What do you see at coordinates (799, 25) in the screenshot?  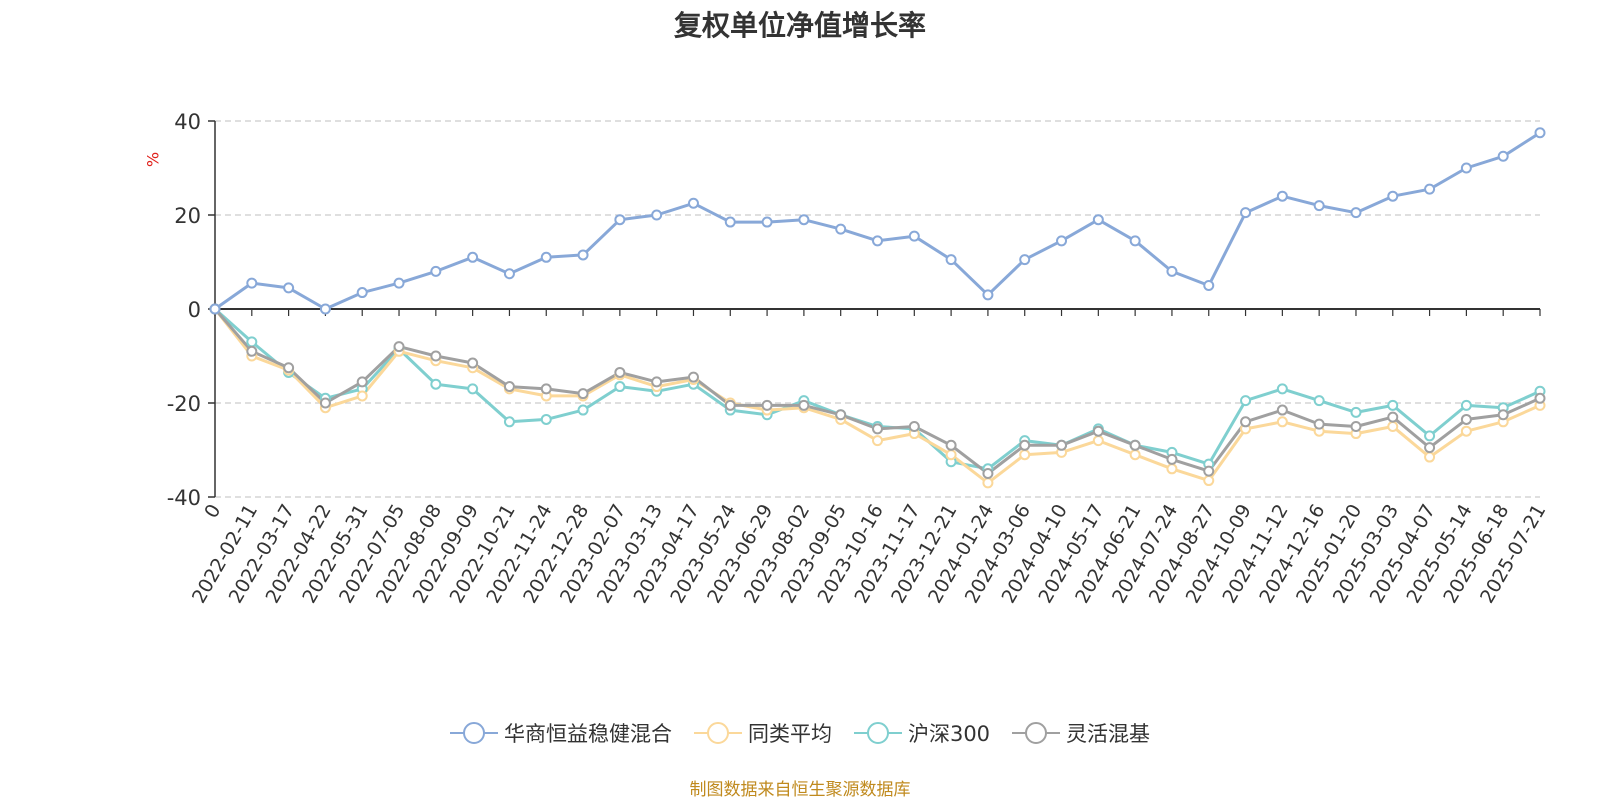 I see `chart-title: 复权单位净值增长率` at bounding box center [799, 25].